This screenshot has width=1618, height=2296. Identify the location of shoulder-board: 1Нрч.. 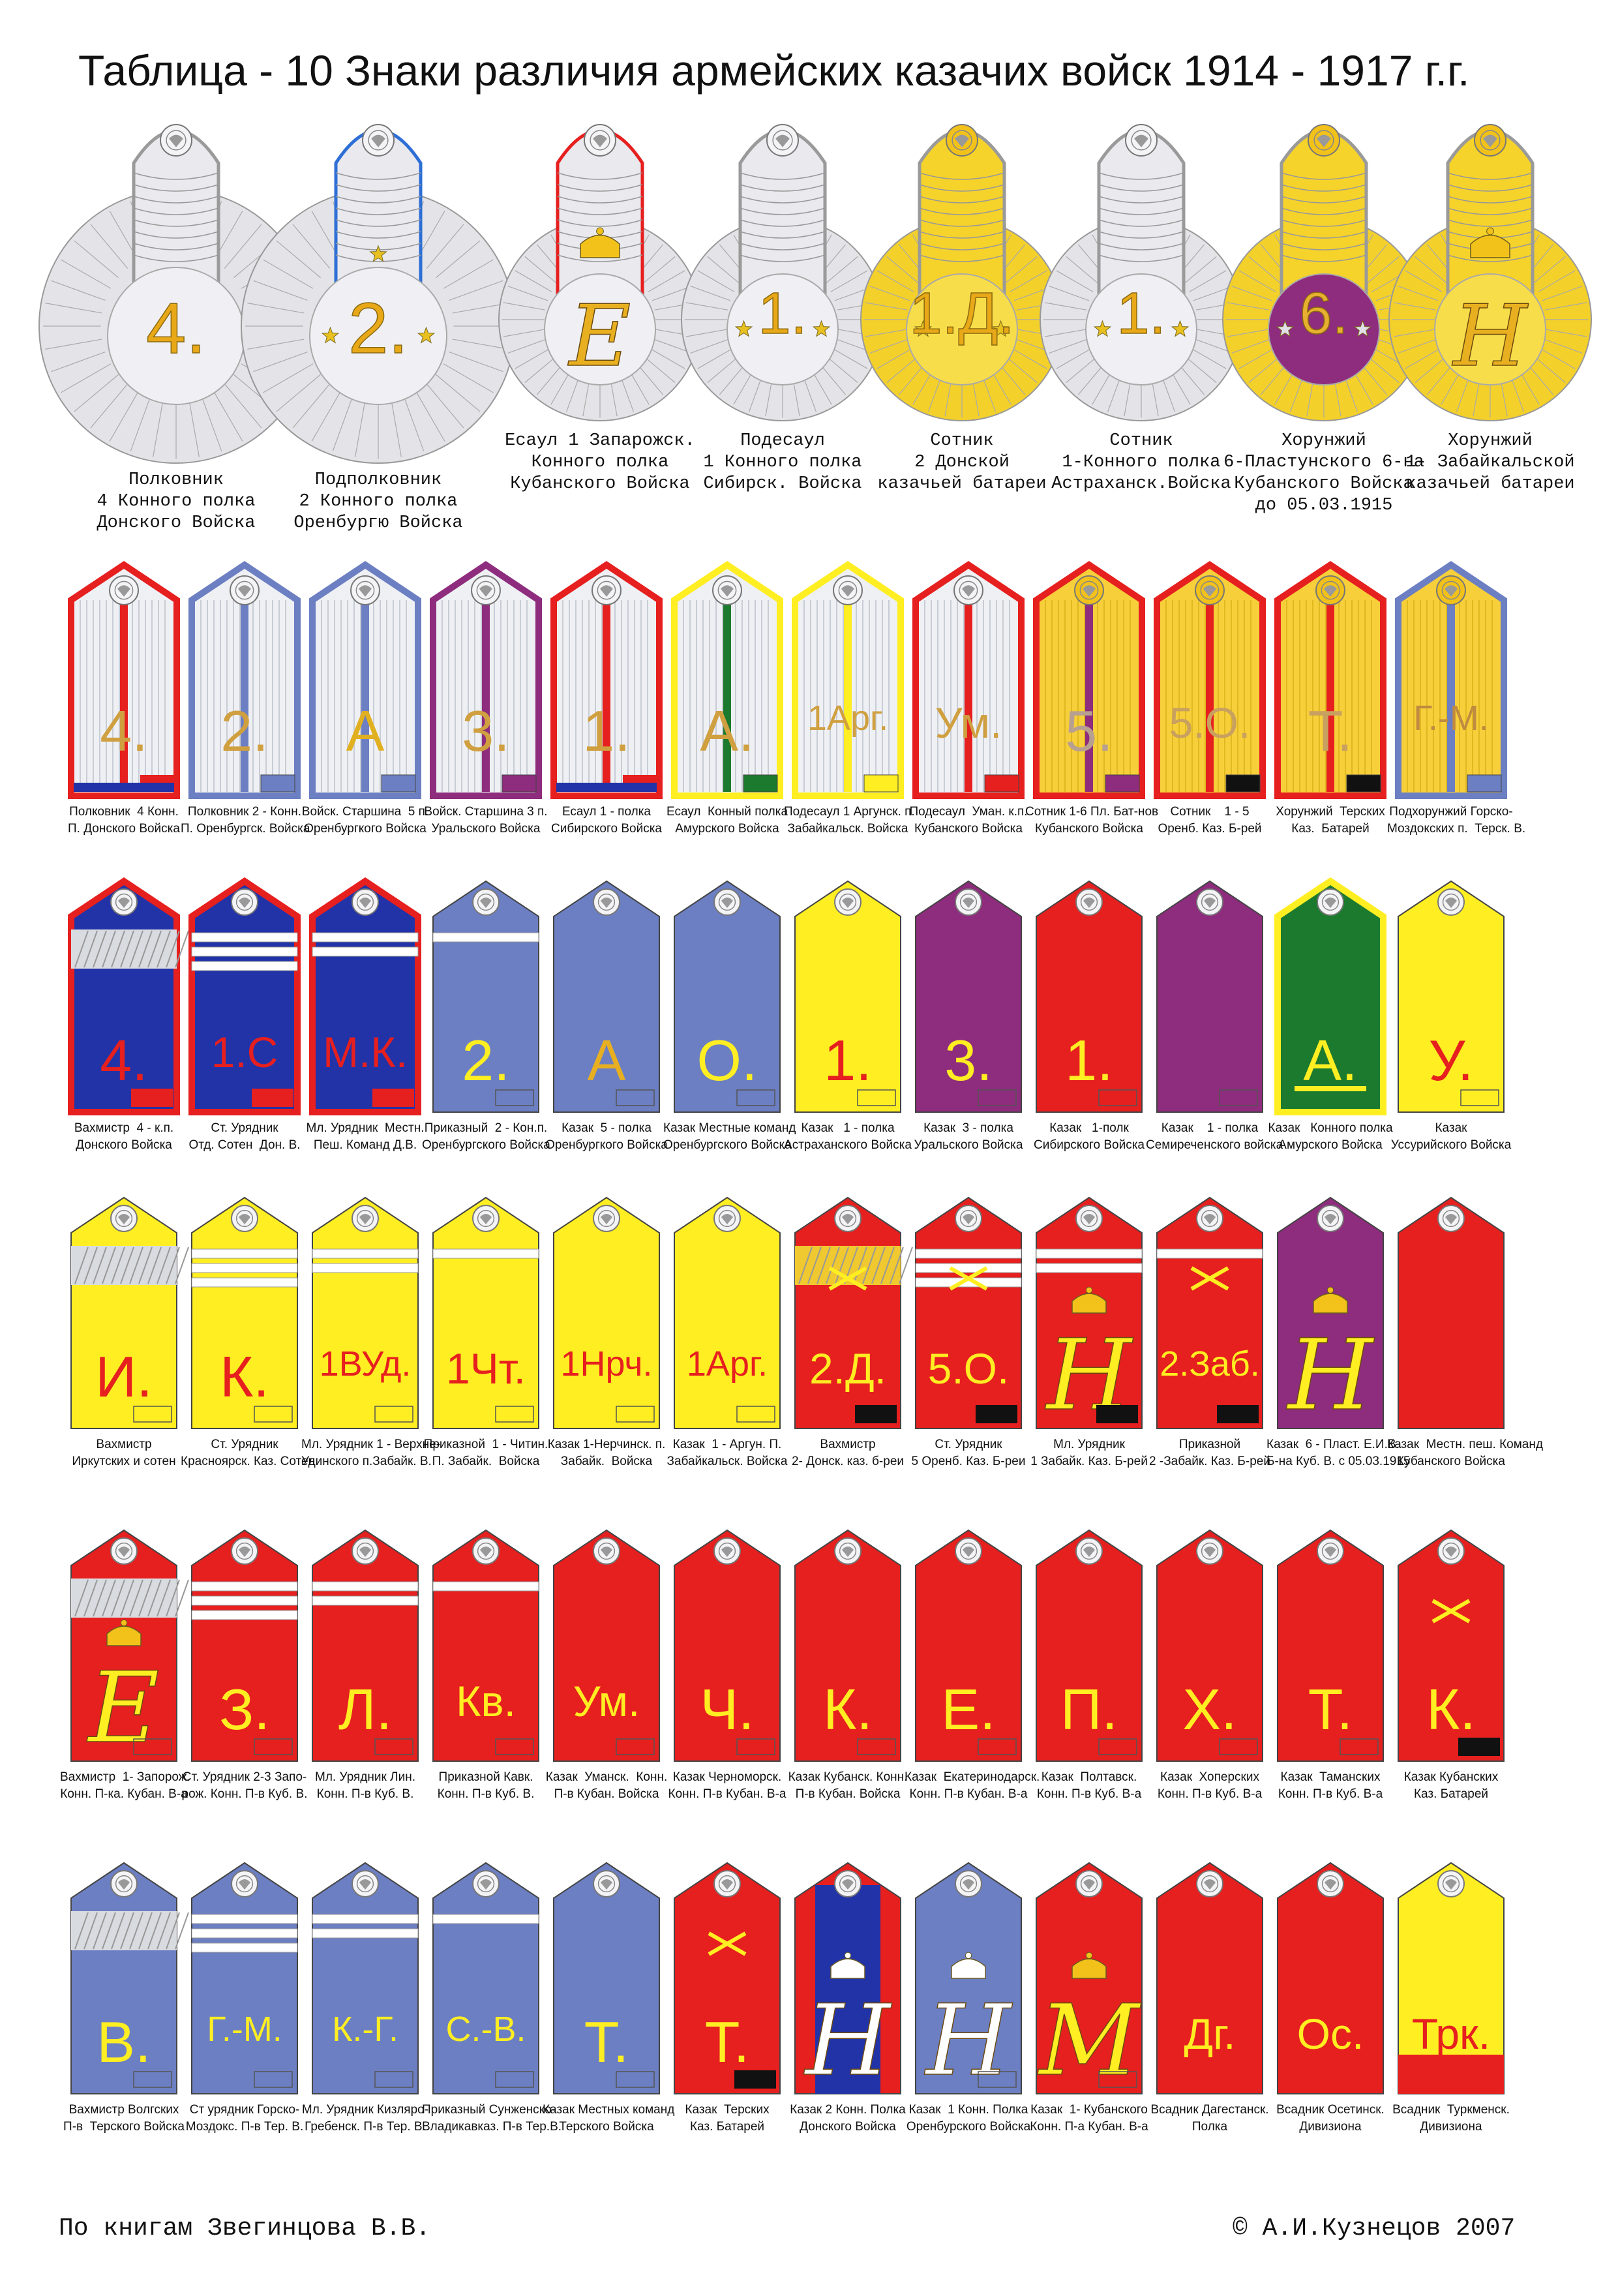
(606, 1311).